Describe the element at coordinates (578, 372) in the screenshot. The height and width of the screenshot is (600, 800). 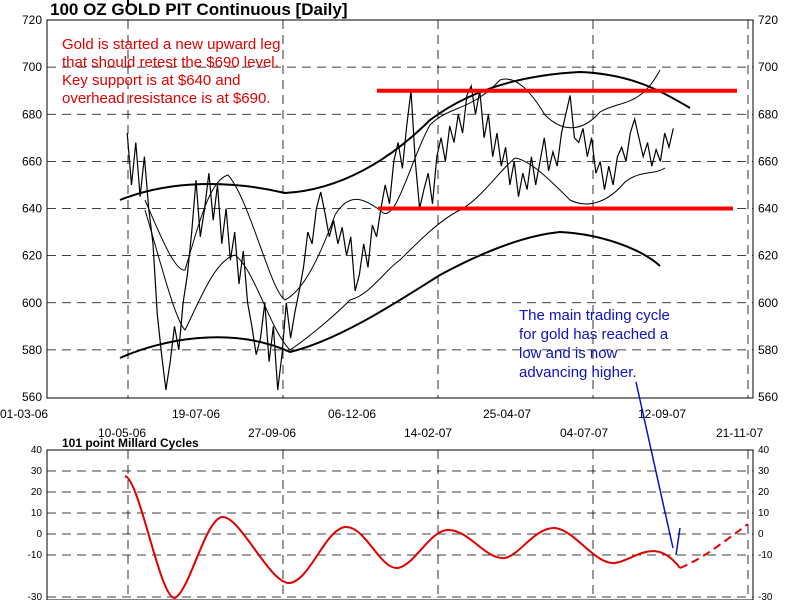
I see `blue-annotation-line-4: advancing higher.` at that location.